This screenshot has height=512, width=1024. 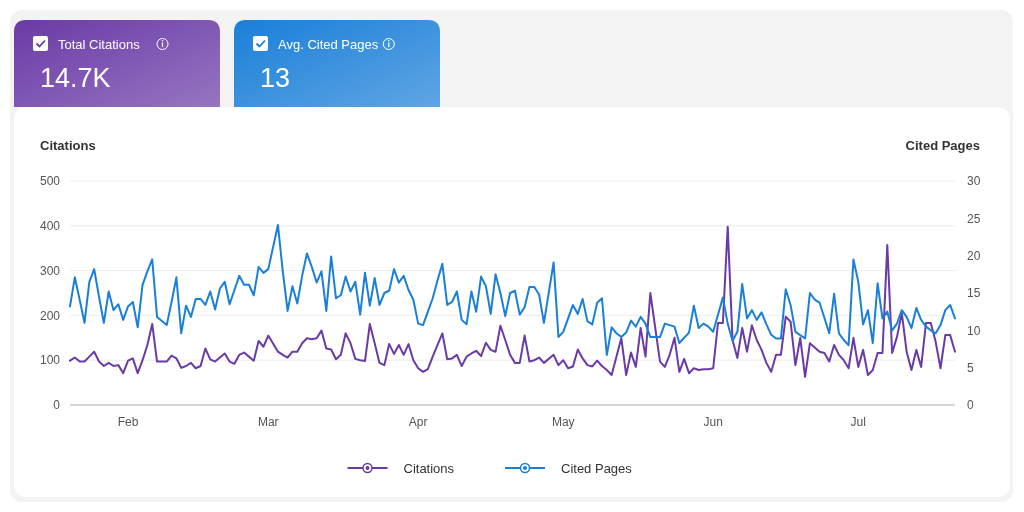 What do you see at coordinates (713, 422) in the screenshot?
I see `x-tick-label: Jun` at bounding box center [713, 422].